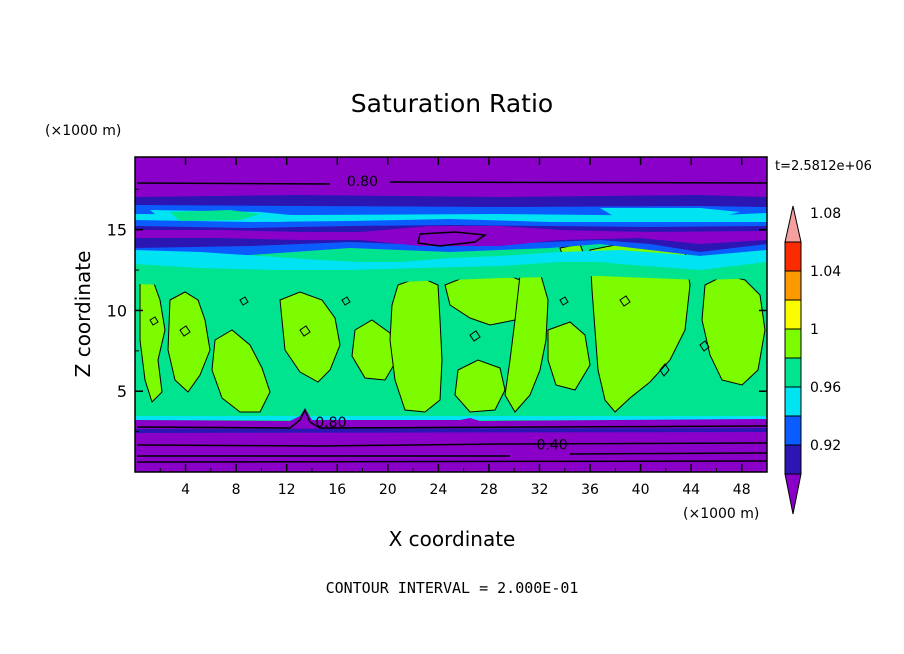 This screenshot has width=904, height=654. Describe the element at coordinates (825, 272) in the screenshot. I see `colorbar-level-label: 1.04` at that location.